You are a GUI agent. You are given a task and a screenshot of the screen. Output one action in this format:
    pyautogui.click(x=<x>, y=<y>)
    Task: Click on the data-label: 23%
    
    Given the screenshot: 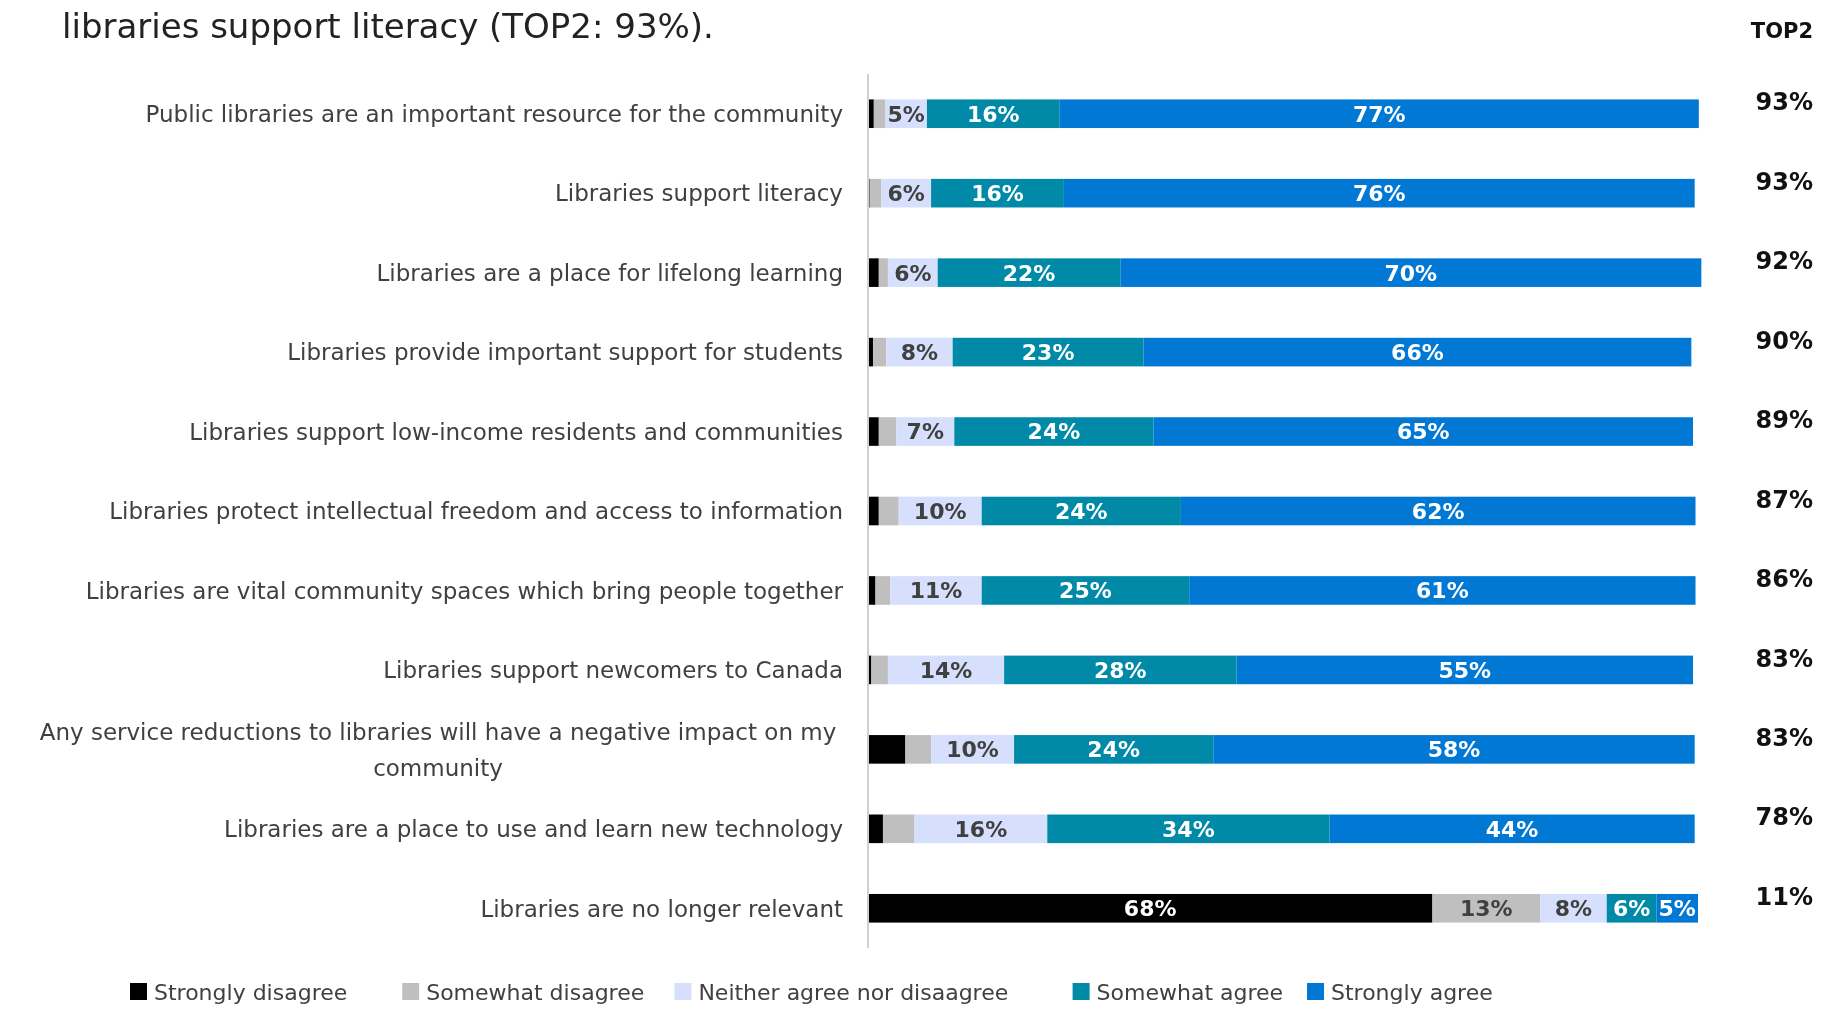 What is the action you would take?
    pyautogui.click(x=1048, y=353)
    